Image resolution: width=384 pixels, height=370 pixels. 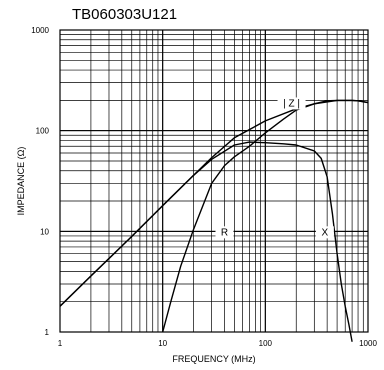 What do you see at coordinates (213, 359) in the screenshot?
I see `x-axis-label: FREQUENCY (MHz)` at bounding box center [213, 359].